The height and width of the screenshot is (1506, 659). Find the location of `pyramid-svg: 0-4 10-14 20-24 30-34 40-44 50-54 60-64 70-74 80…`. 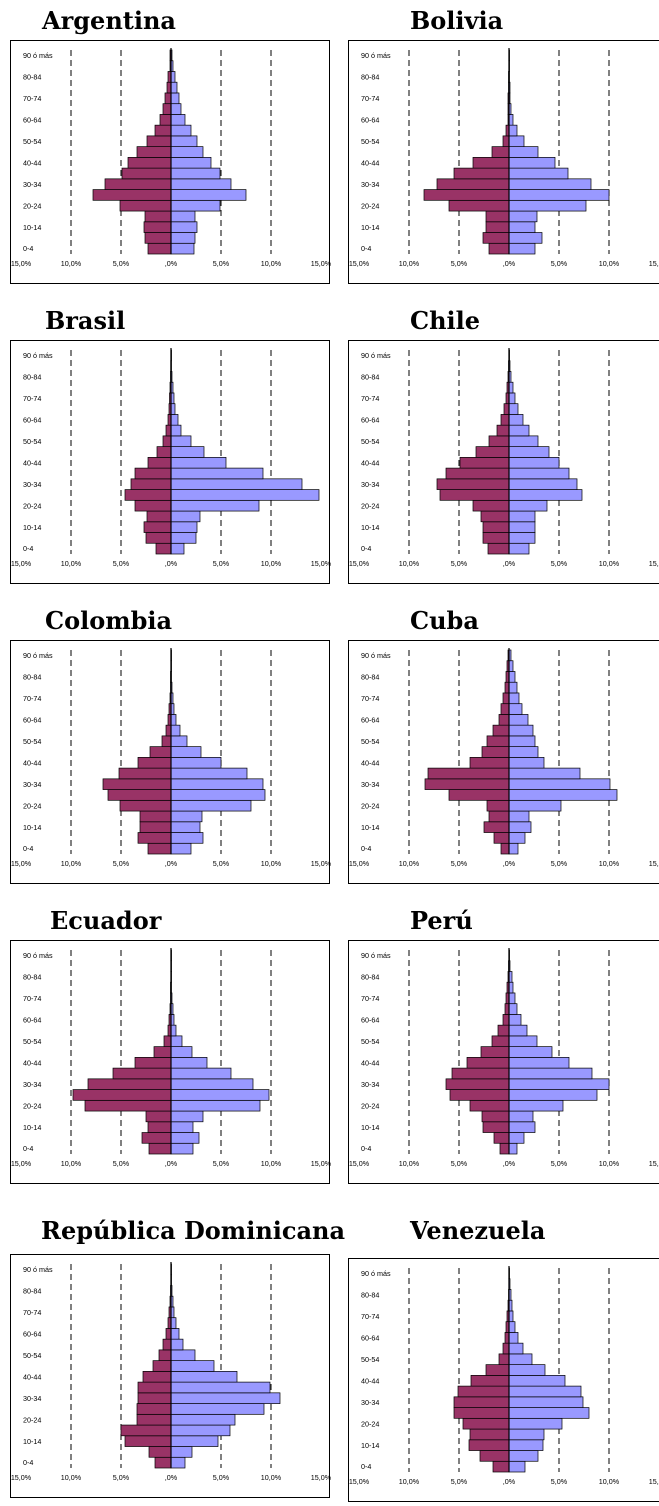

pyramid-svg: 0-4 10-14 20-24 30-34 40-44 50-54 60-64 70-74 80… is located at coordinates (504, 1376).